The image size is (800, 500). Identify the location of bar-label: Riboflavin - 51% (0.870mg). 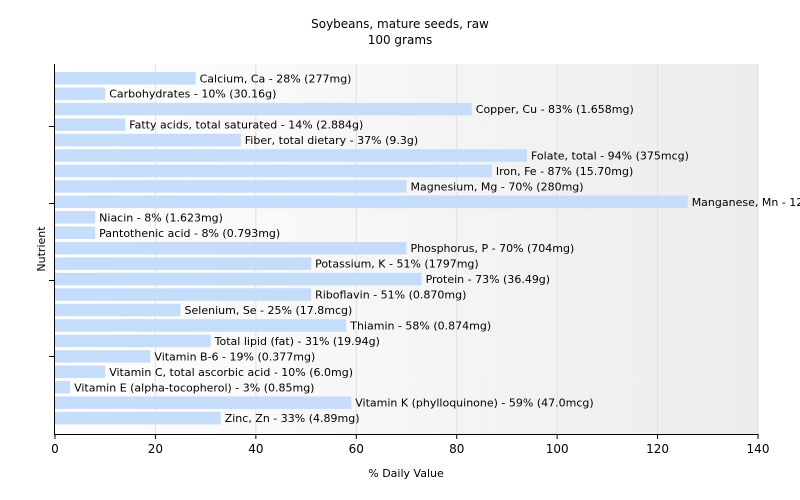
(390, 295).